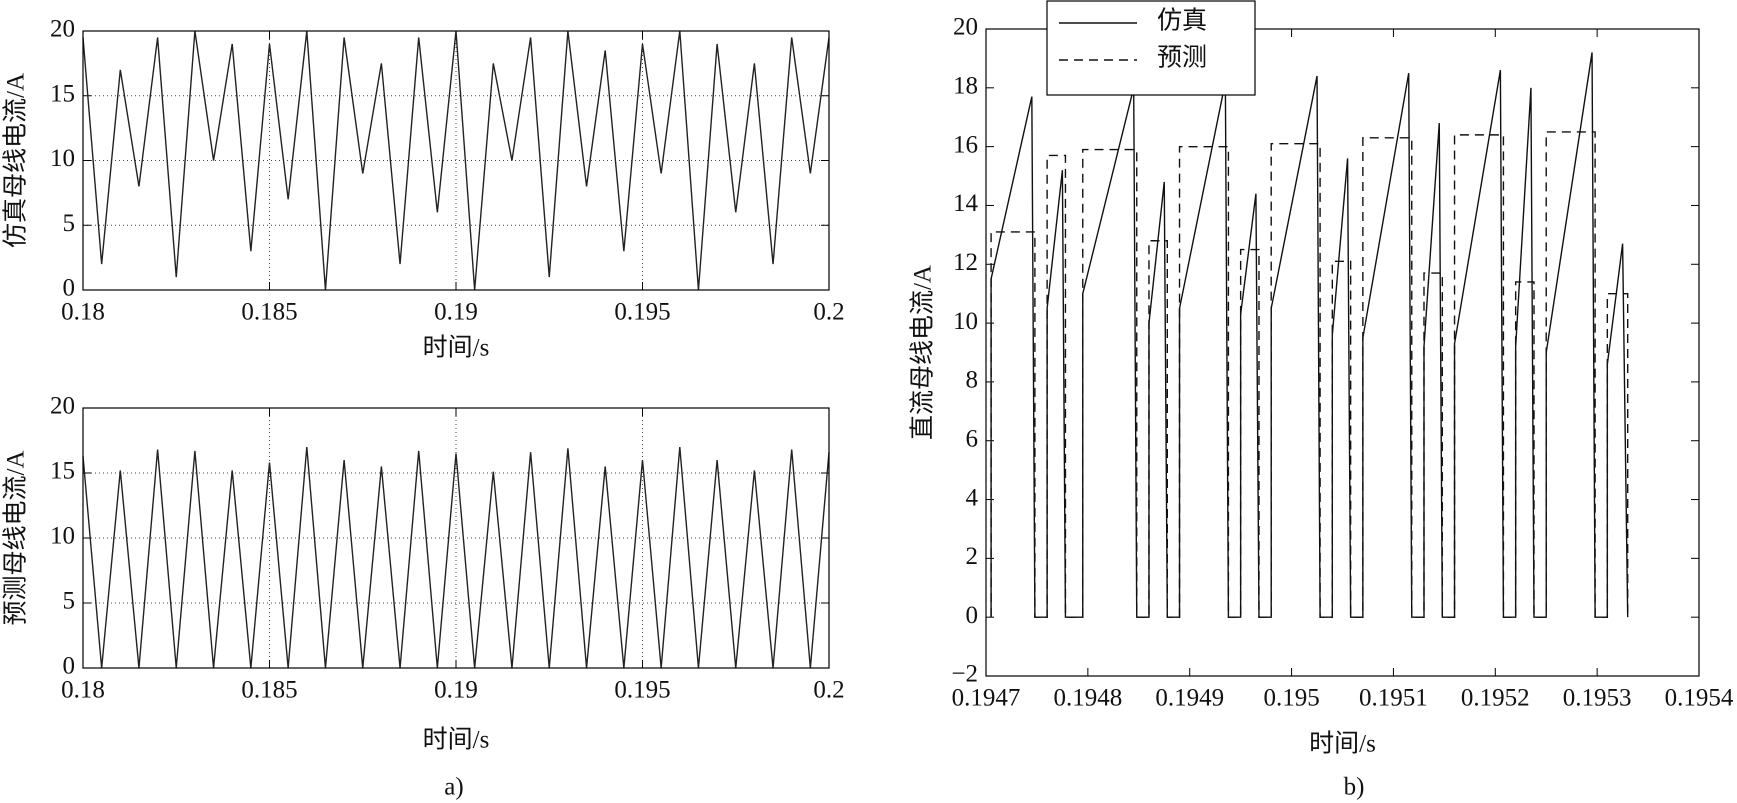 The width and height of the screenshot is (1737, 803). I want to click on y-tick-label: 8, so click(972, 380).